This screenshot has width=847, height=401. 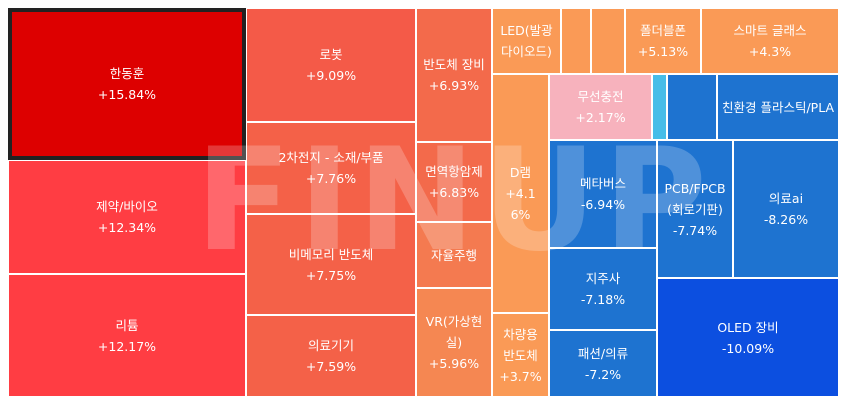 I want to click on tile-text: 의료기기 +7.59%, so click(x=331, y=356).